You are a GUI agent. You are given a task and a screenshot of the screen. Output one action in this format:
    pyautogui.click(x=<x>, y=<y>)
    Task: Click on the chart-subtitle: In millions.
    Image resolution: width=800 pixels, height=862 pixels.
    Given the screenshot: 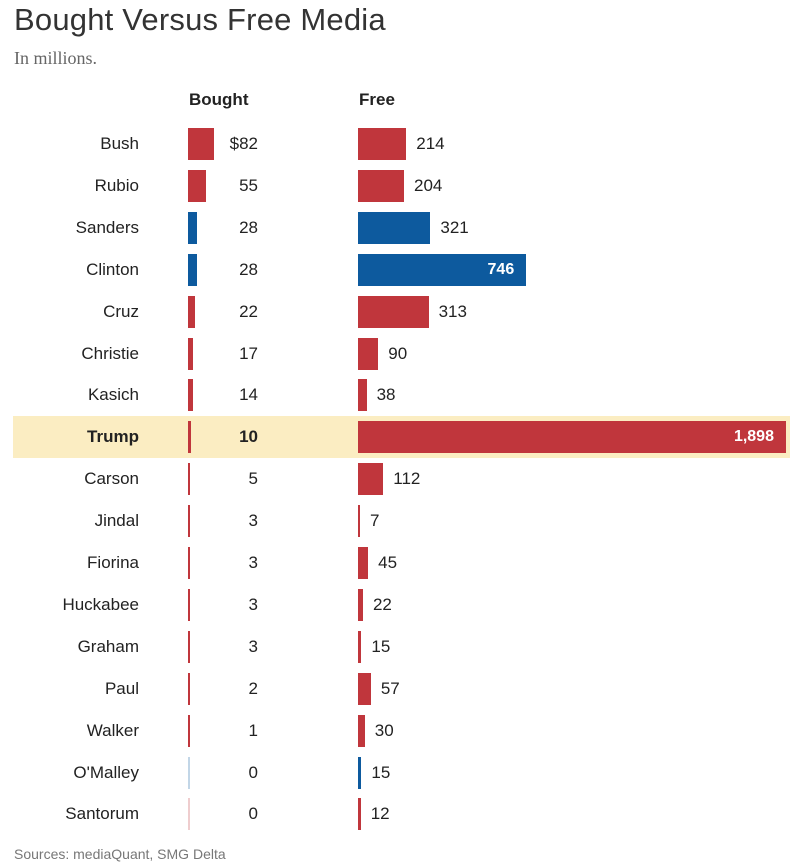 What is the action you would take?
    pyautogui.click(x=56, y=58)
    